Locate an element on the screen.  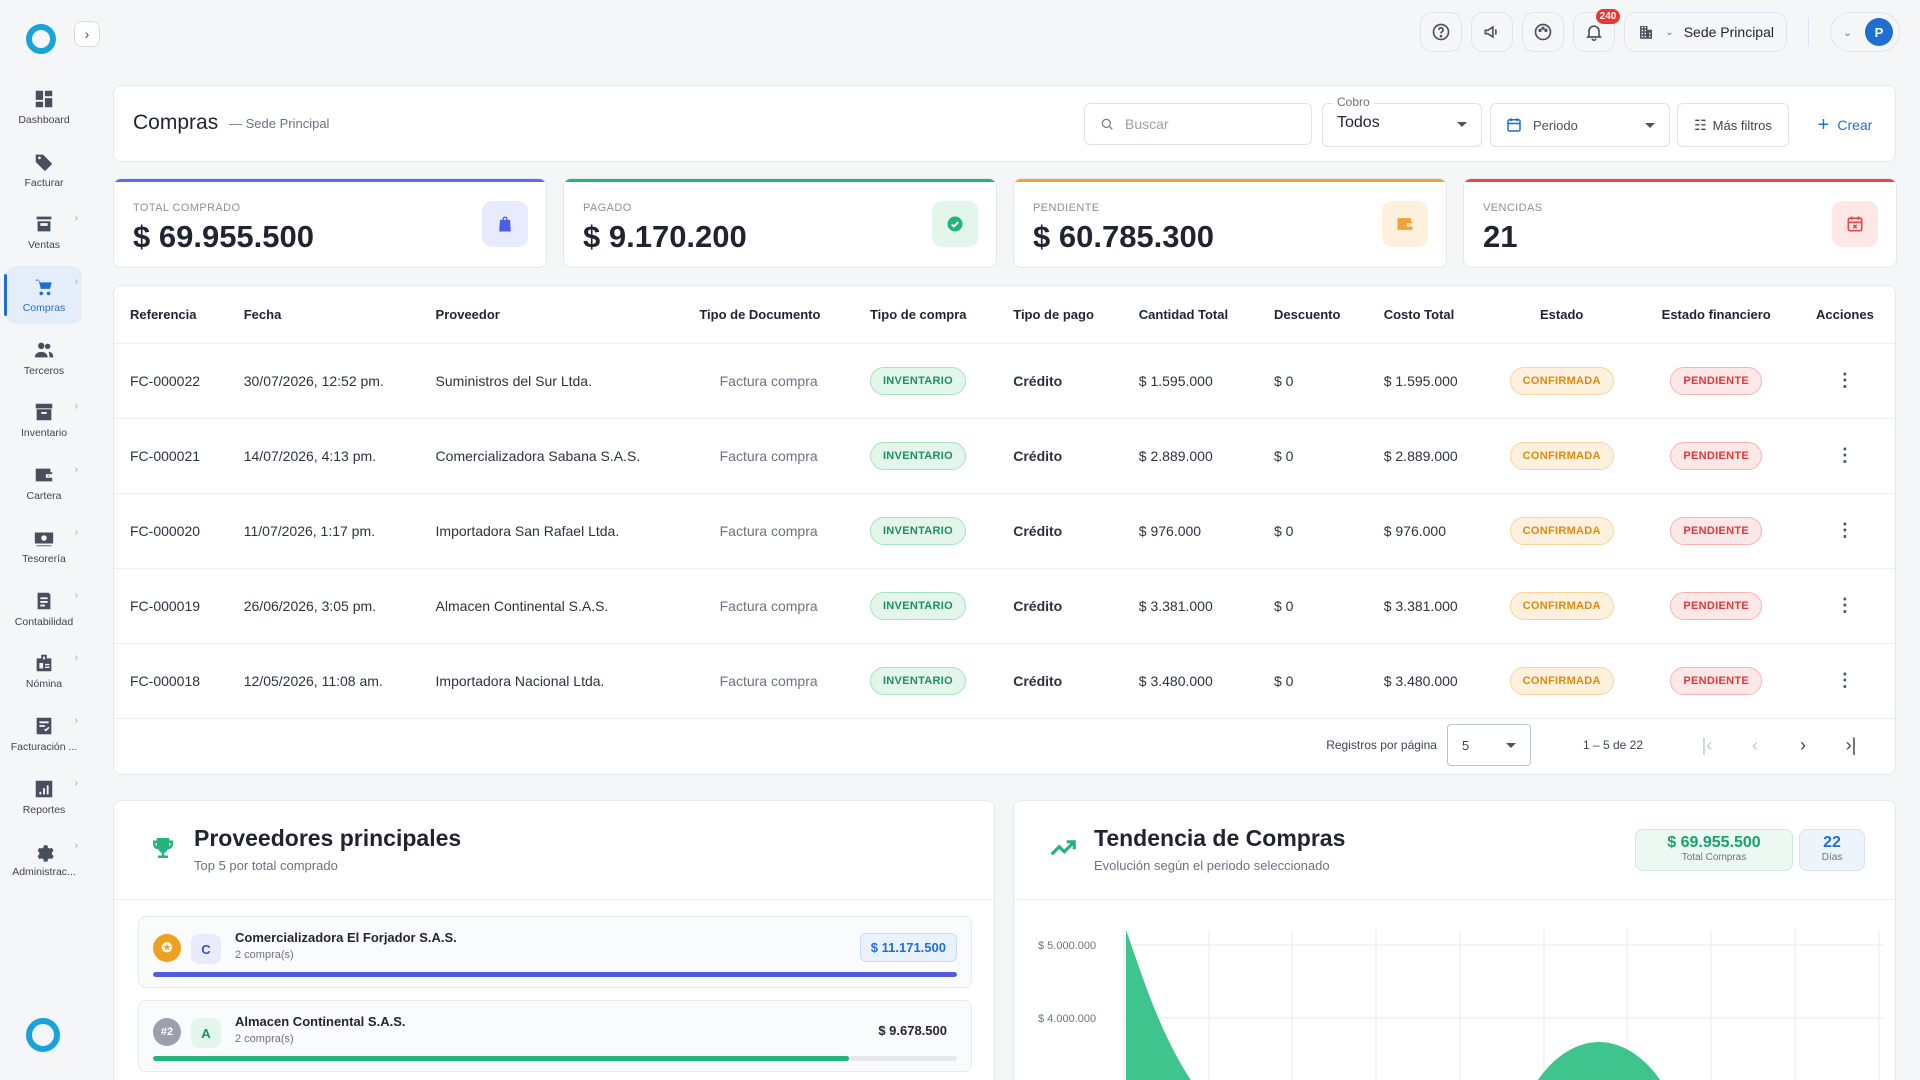
inventory-icon is located at coordinates (44, 412).